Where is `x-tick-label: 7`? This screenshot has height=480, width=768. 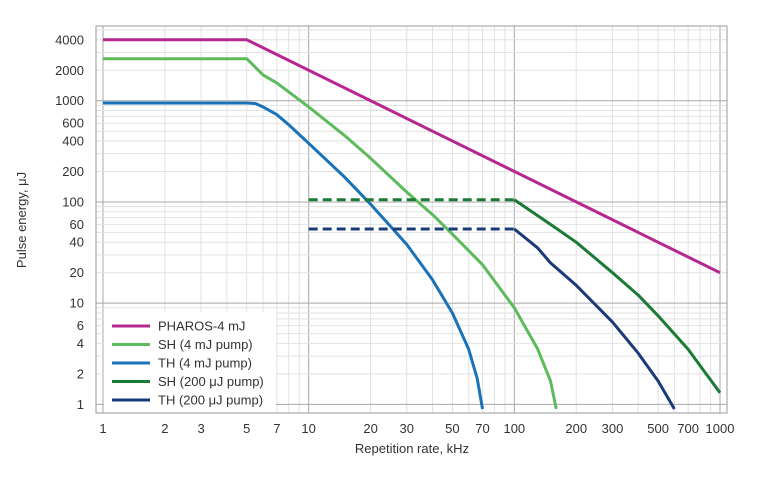 x-tick-label: 7 is located at coordinates (276, 428).